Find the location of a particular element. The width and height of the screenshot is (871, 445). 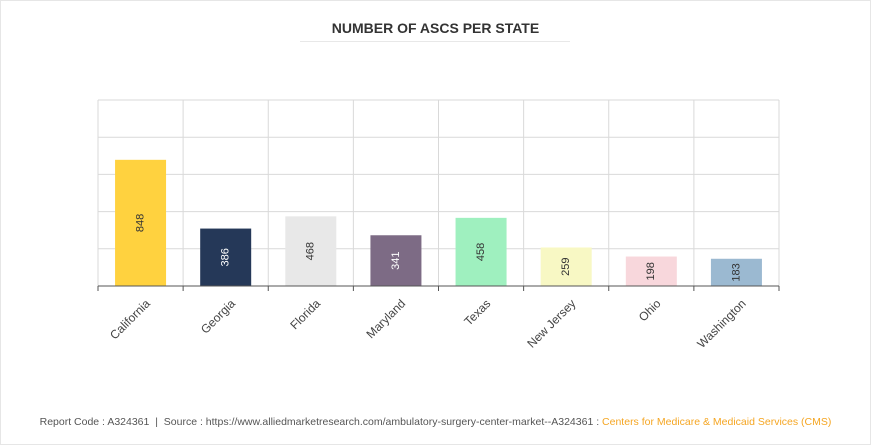

bar-maryland is located at coordinates (396, 260).